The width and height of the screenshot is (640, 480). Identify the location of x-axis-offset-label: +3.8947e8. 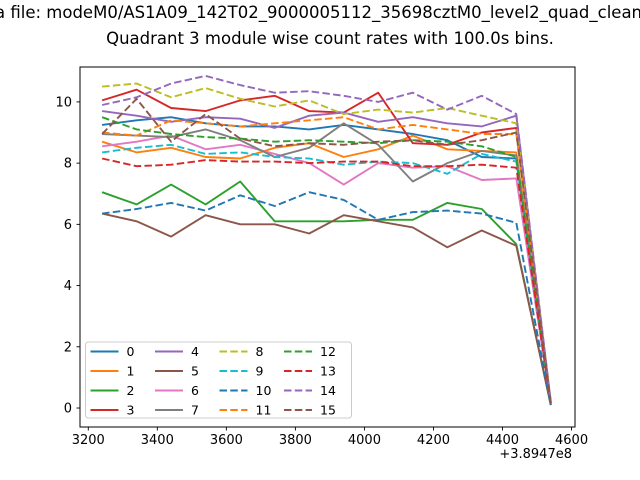
(535, 454).